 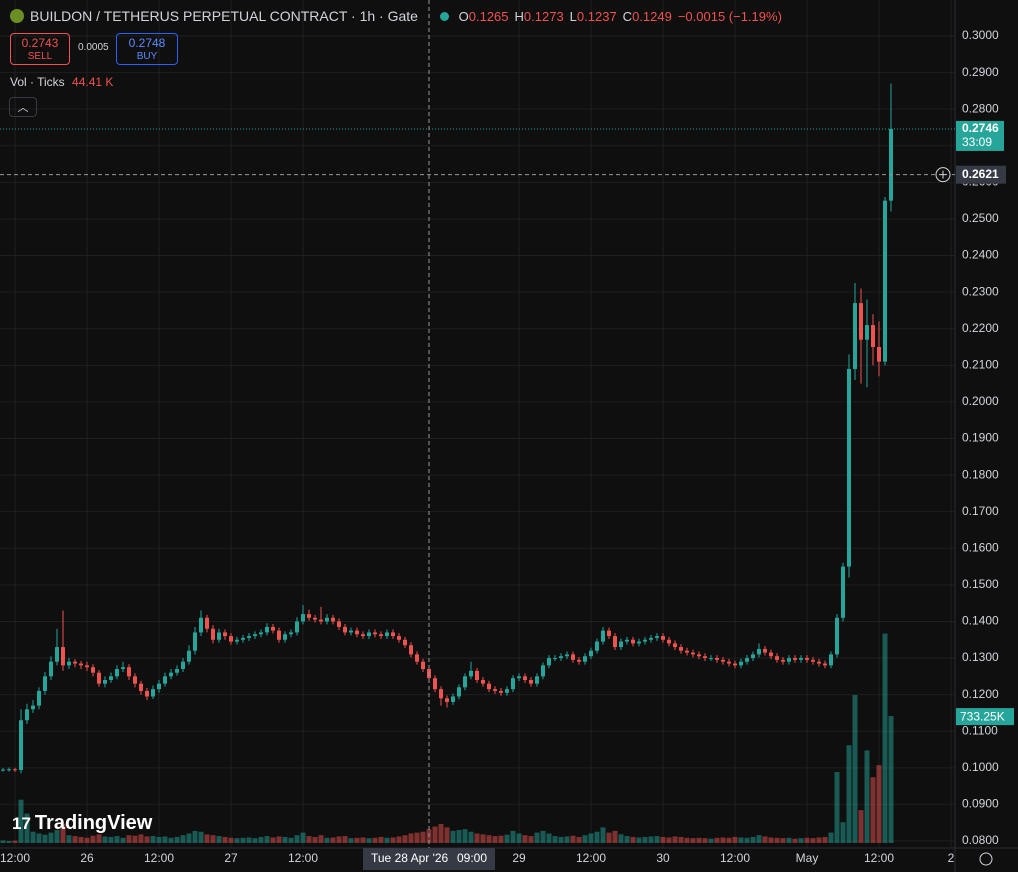 I want to click on collapse-button: ︿, so click(x=23, y=107).